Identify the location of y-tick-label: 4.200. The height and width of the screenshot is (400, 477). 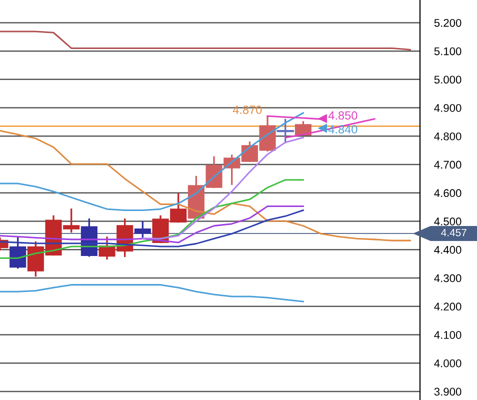
(448, 306).